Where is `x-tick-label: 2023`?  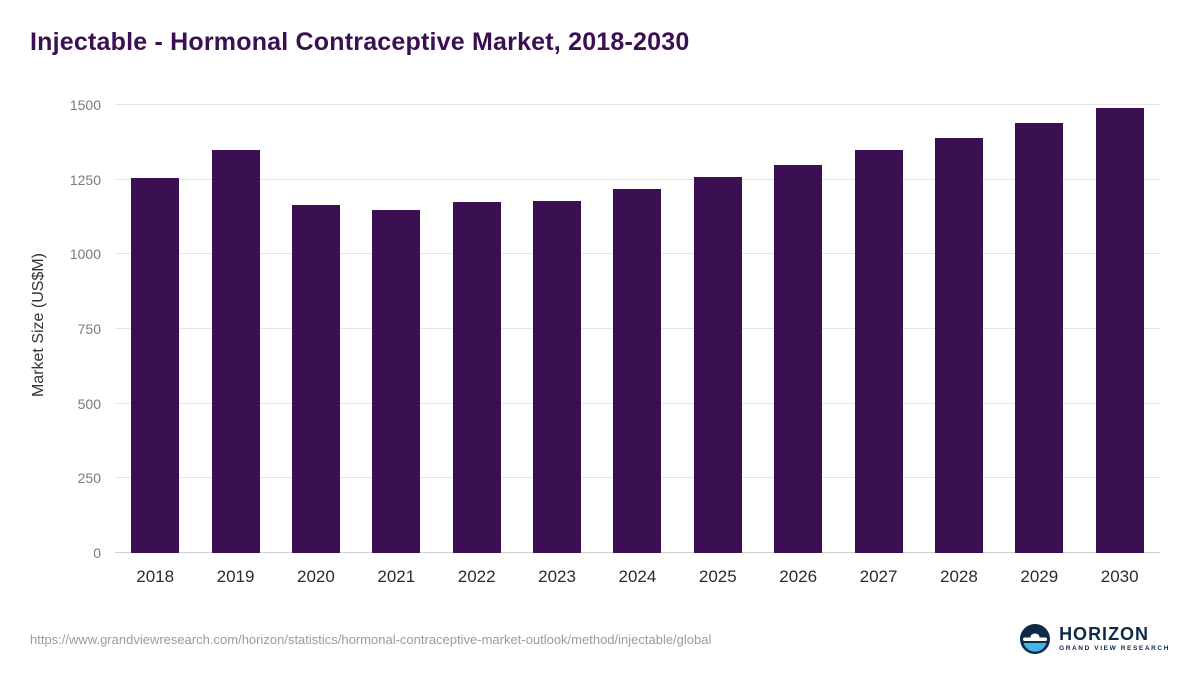
x-tick-label: 2023 is located at coordinates (557, 576).